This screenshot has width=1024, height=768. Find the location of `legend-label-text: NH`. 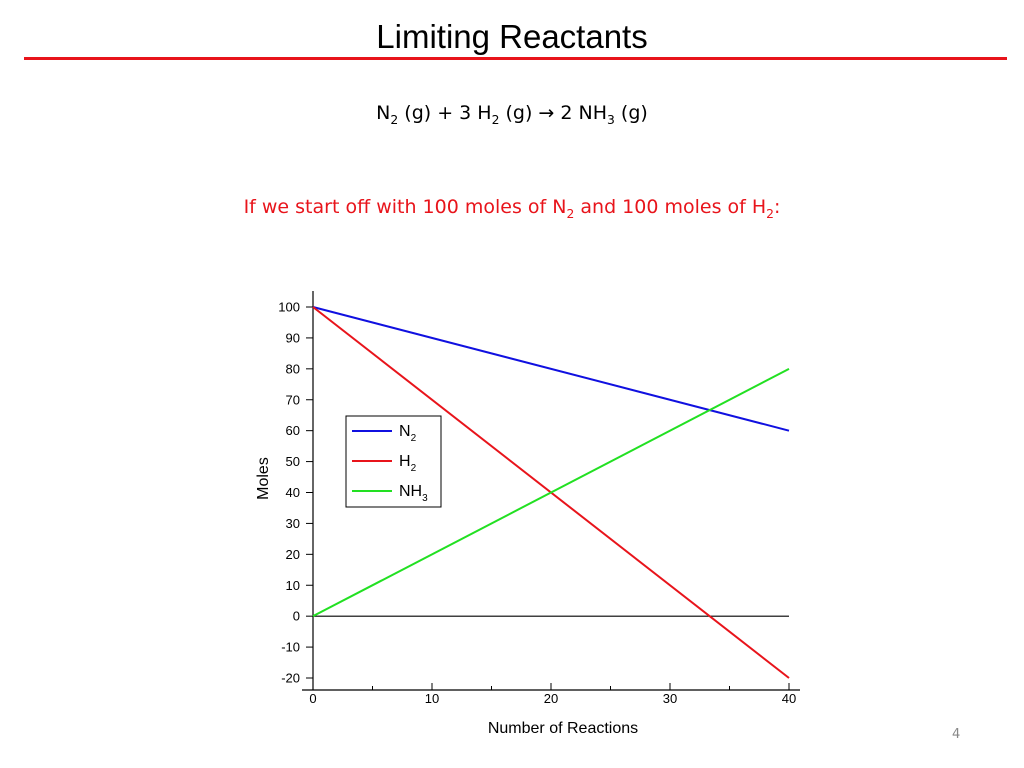

legend-label-text: NH is located at coordinates (410, 491).